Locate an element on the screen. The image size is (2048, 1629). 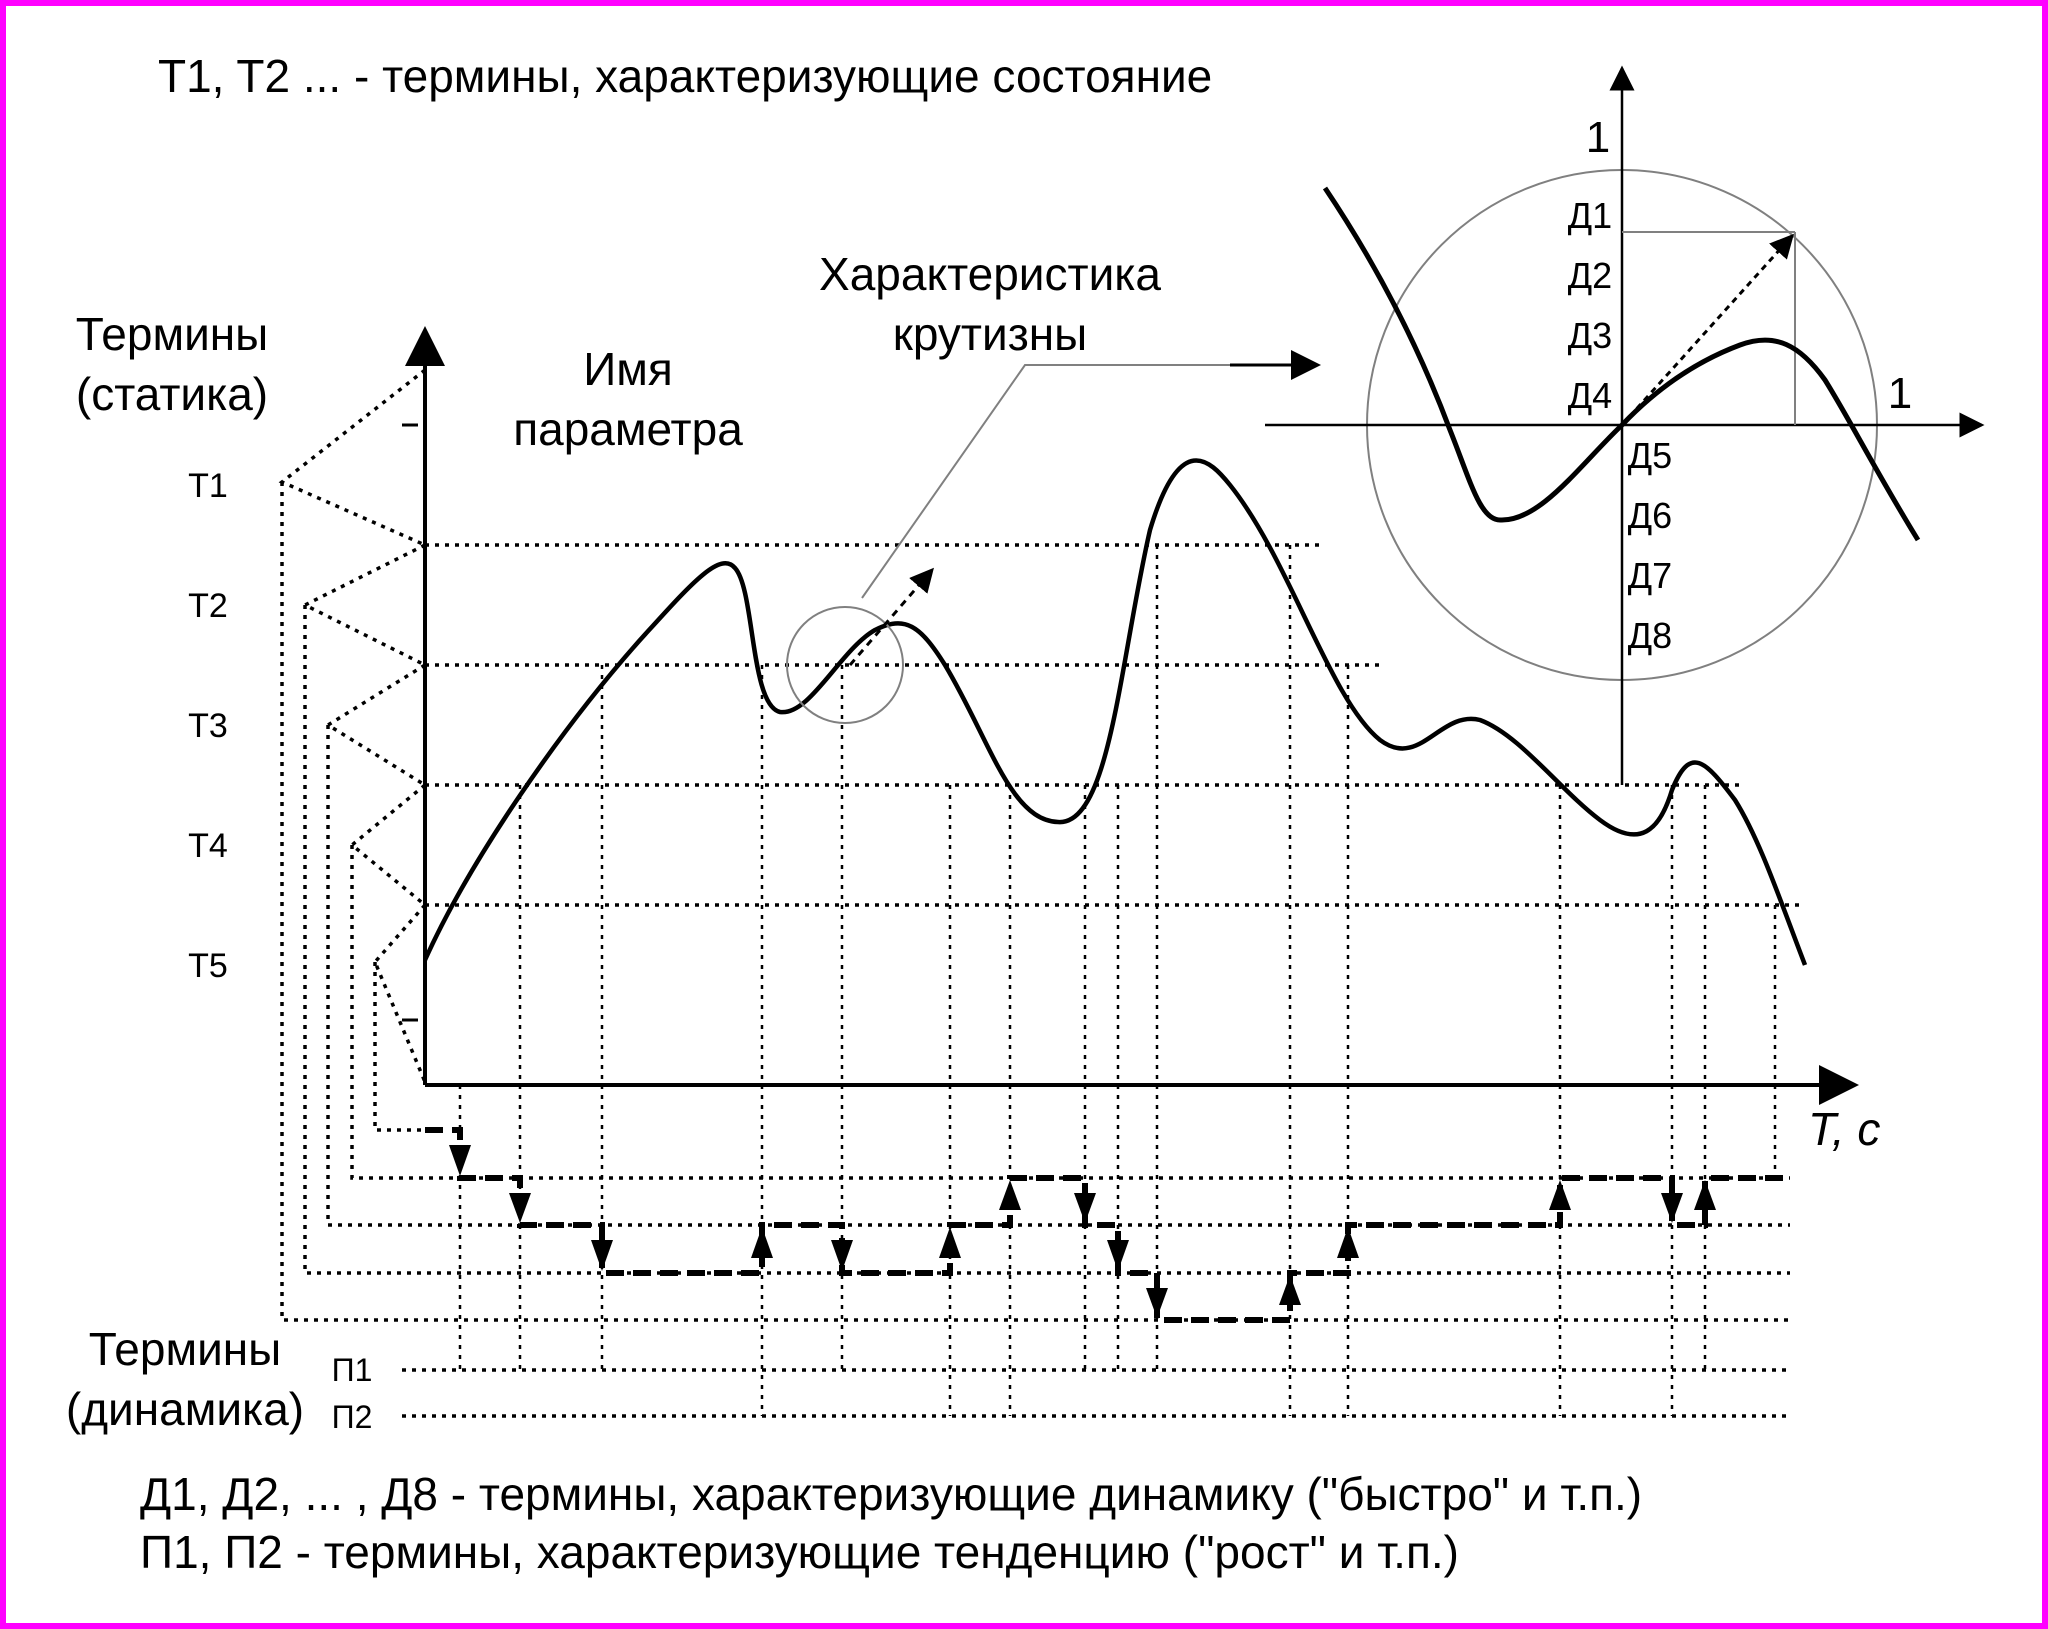
static-terms-label-line2: (статика) is located at coordinates (172, 394).